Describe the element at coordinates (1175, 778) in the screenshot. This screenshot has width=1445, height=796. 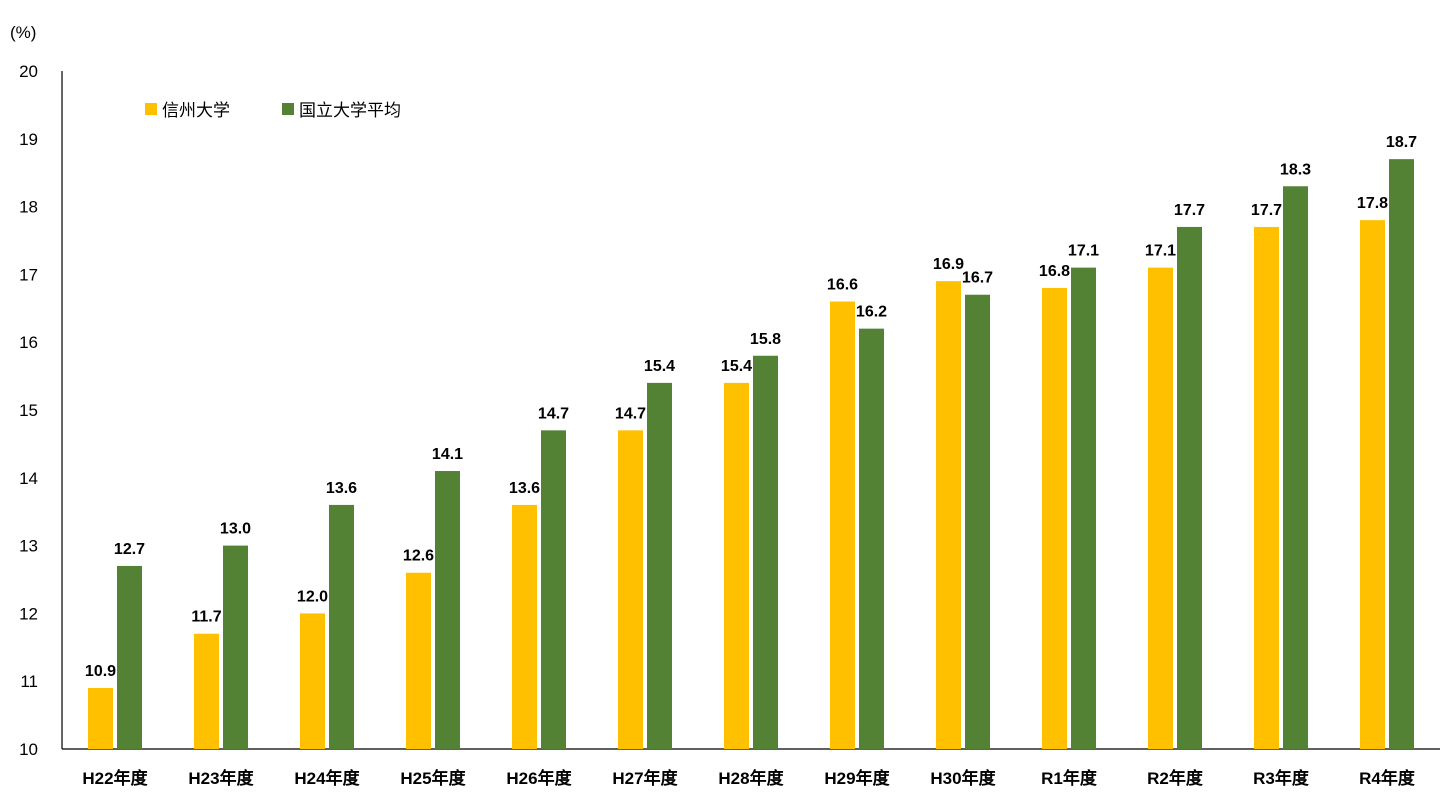
I see `x-tick-label: R2年度` at that location.